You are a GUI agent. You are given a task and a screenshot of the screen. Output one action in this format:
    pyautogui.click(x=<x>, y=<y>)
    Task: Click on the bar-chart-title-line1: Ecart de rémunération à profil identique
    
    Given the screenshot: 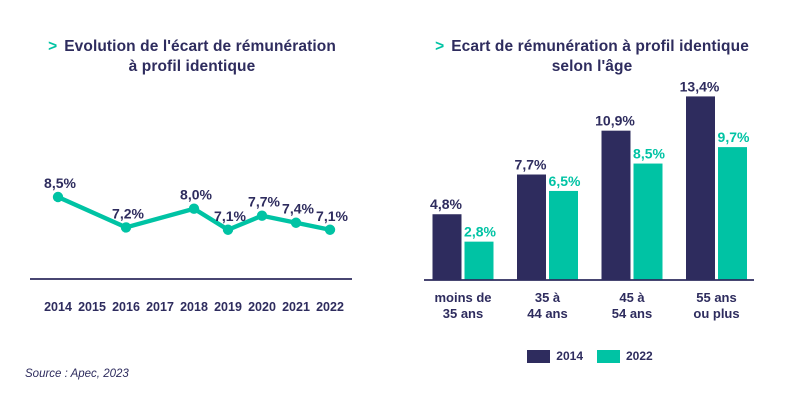 What is the action you would take?
    pyautogui.click(x=600, y=46)
    